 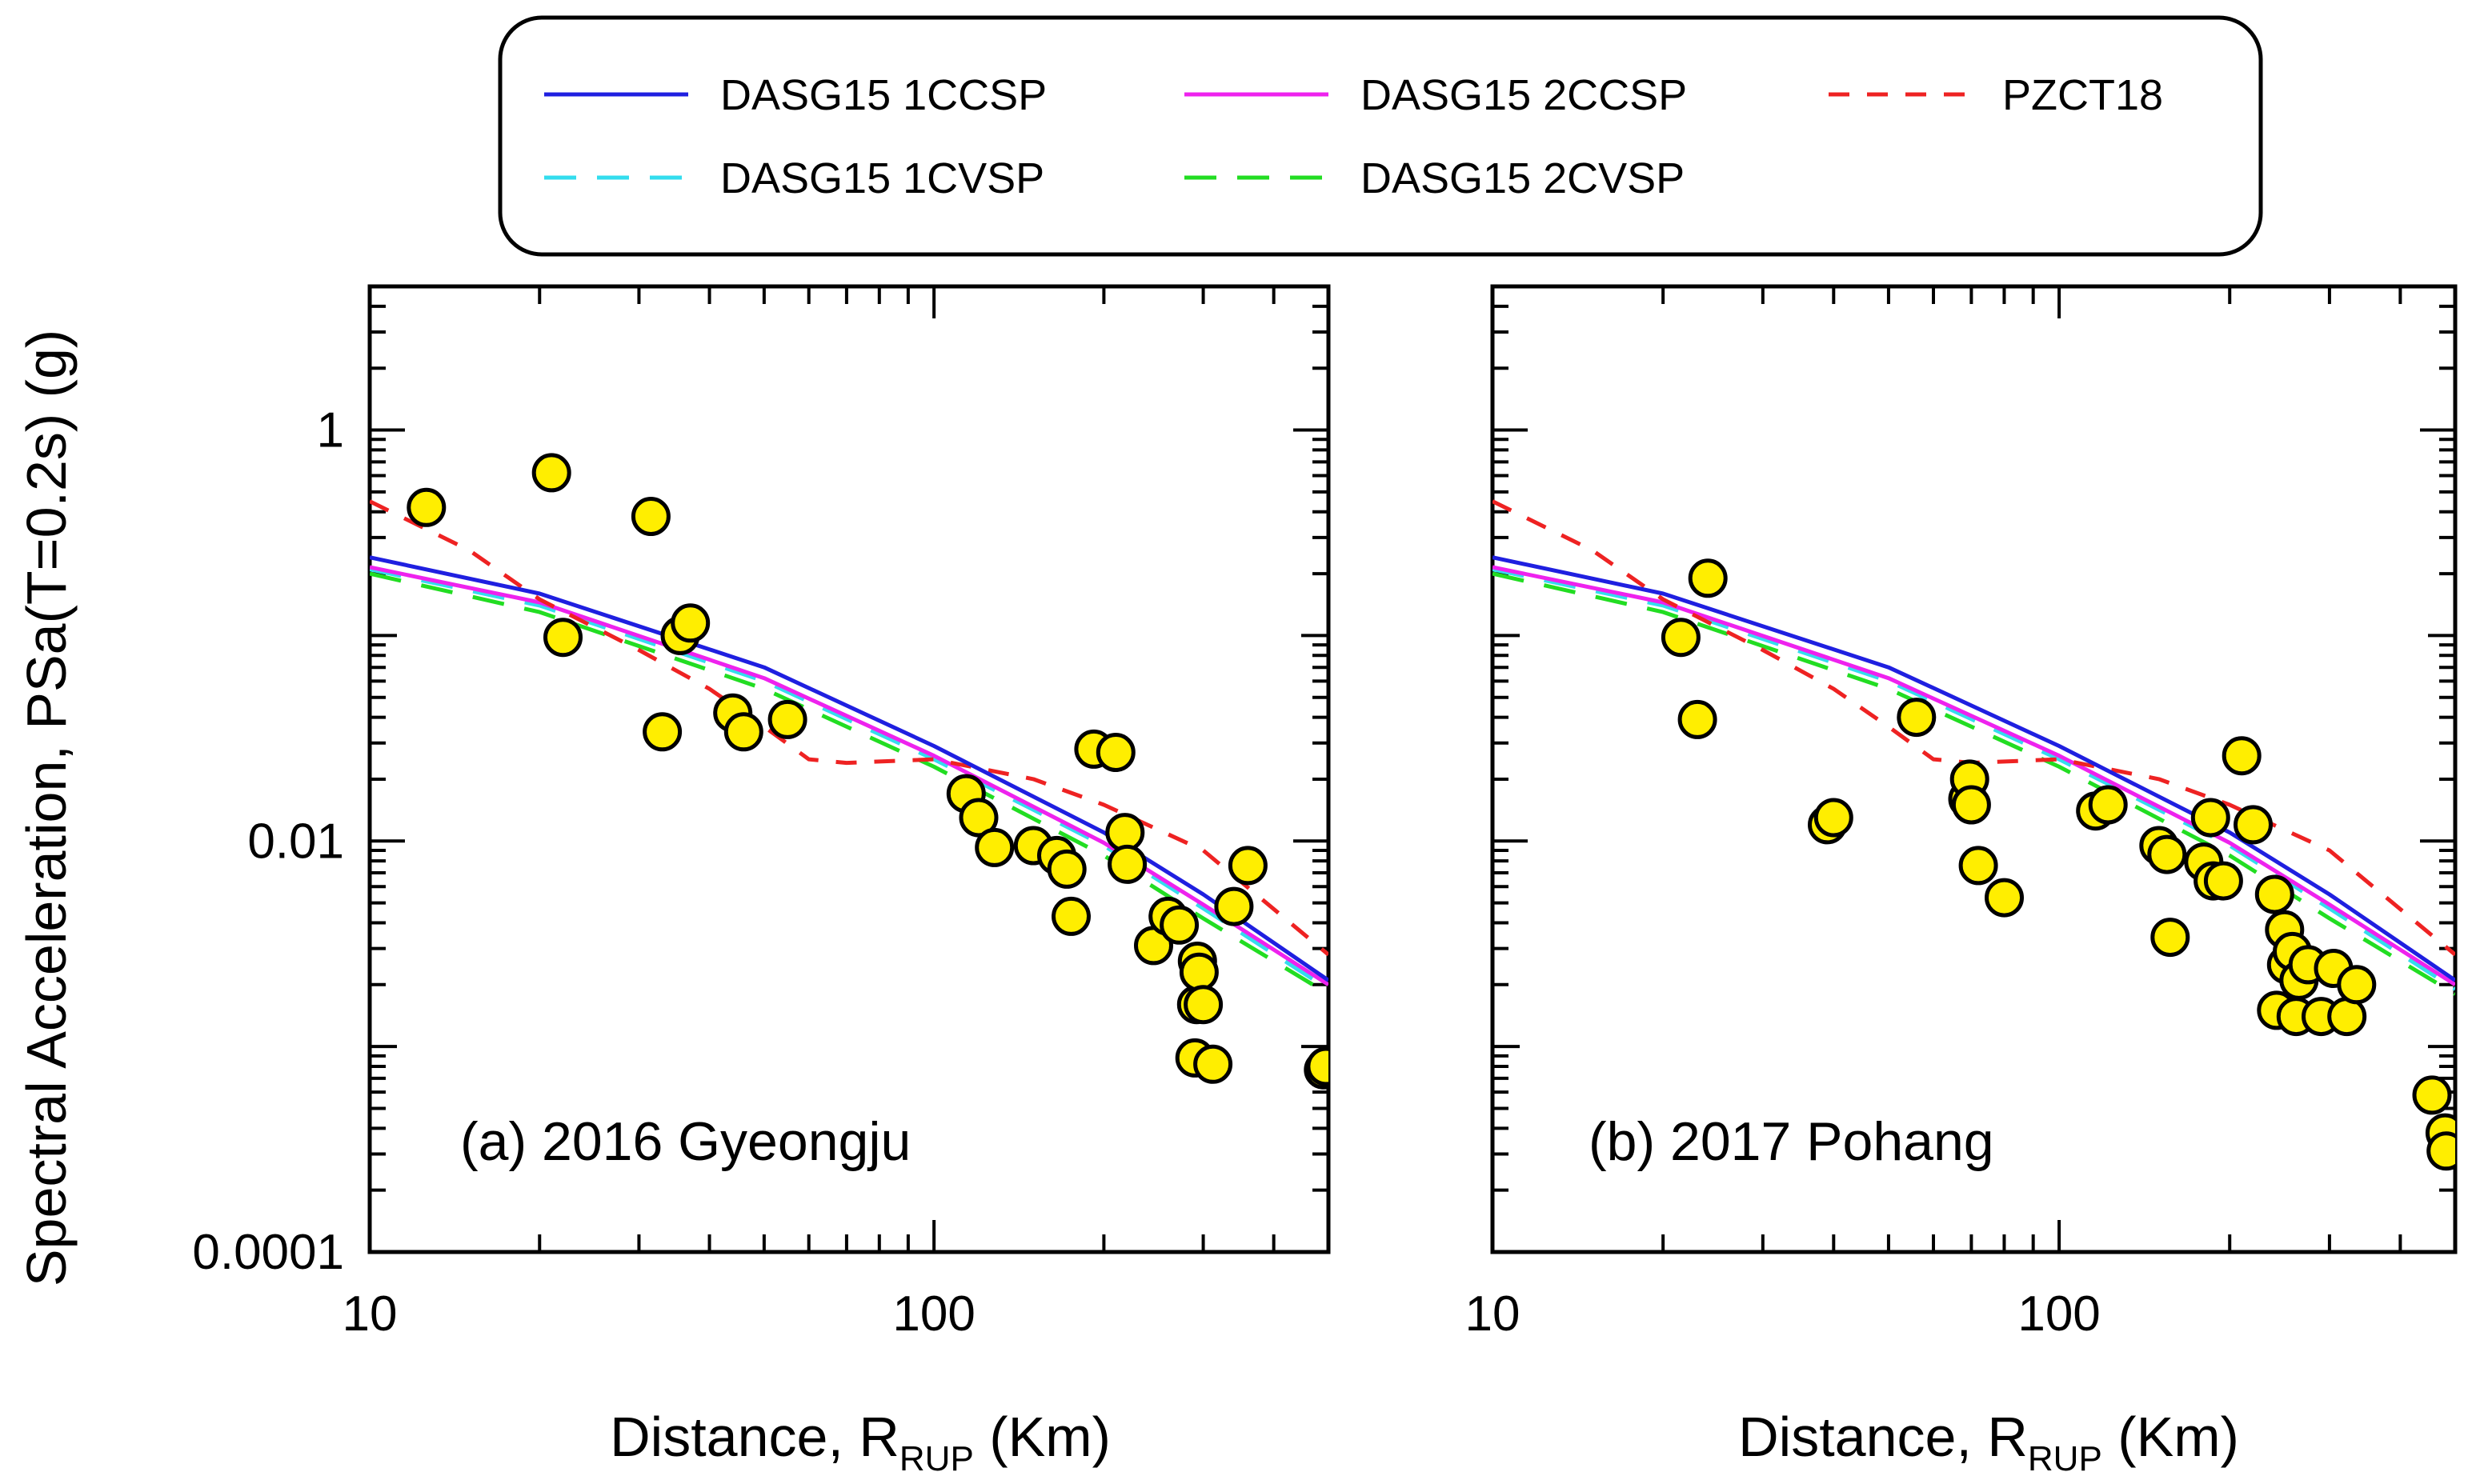 I want to click on x-axis-title-b-suffix: (Km), so click(x=2170, y=1437).